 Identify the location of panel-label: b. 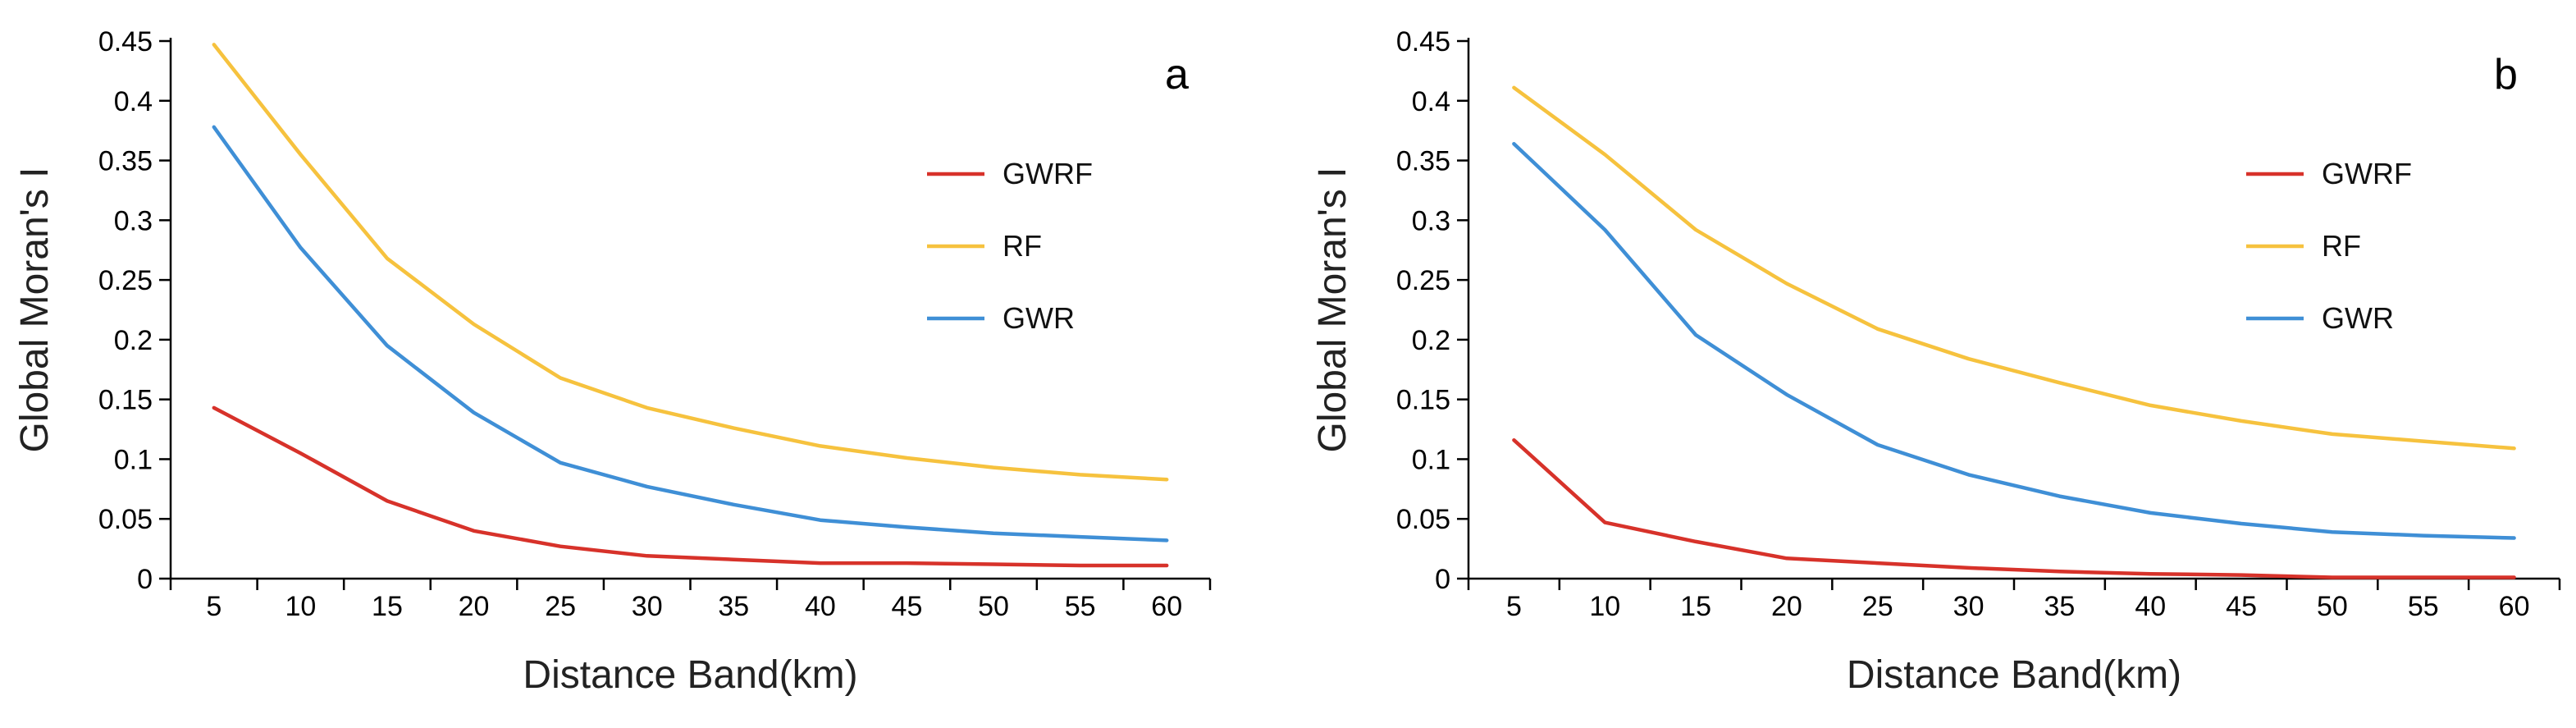
(2506, 74).